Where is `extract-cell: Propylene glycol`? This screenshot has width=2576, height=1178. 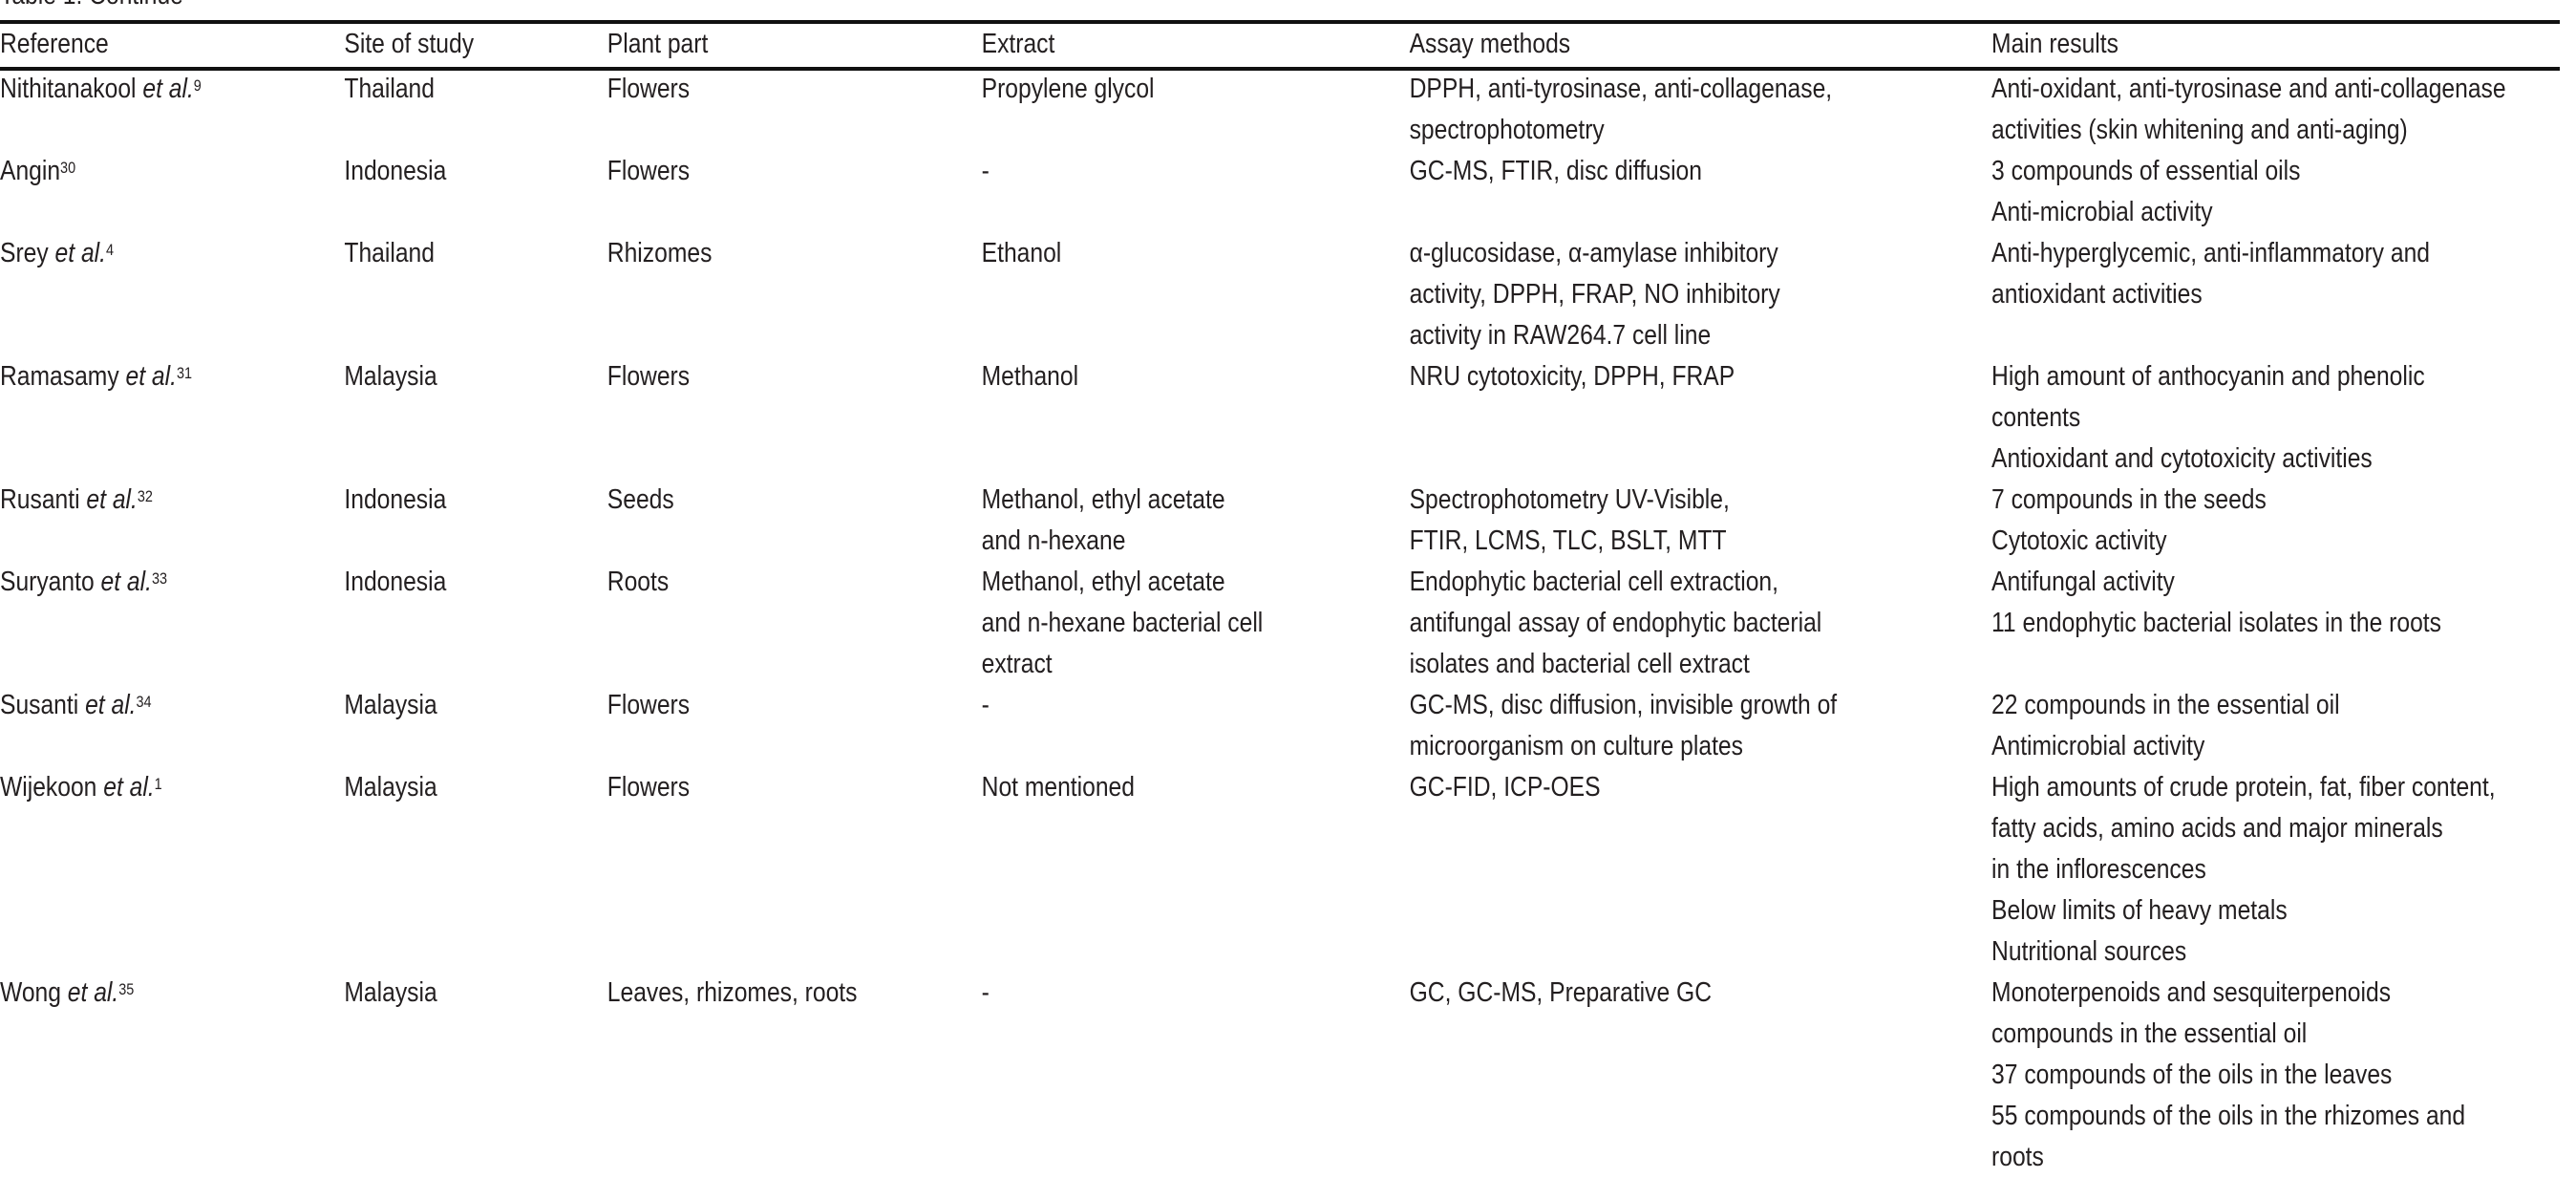
extract-cell: Propylene glycol is located at coordinates (1068, 90).